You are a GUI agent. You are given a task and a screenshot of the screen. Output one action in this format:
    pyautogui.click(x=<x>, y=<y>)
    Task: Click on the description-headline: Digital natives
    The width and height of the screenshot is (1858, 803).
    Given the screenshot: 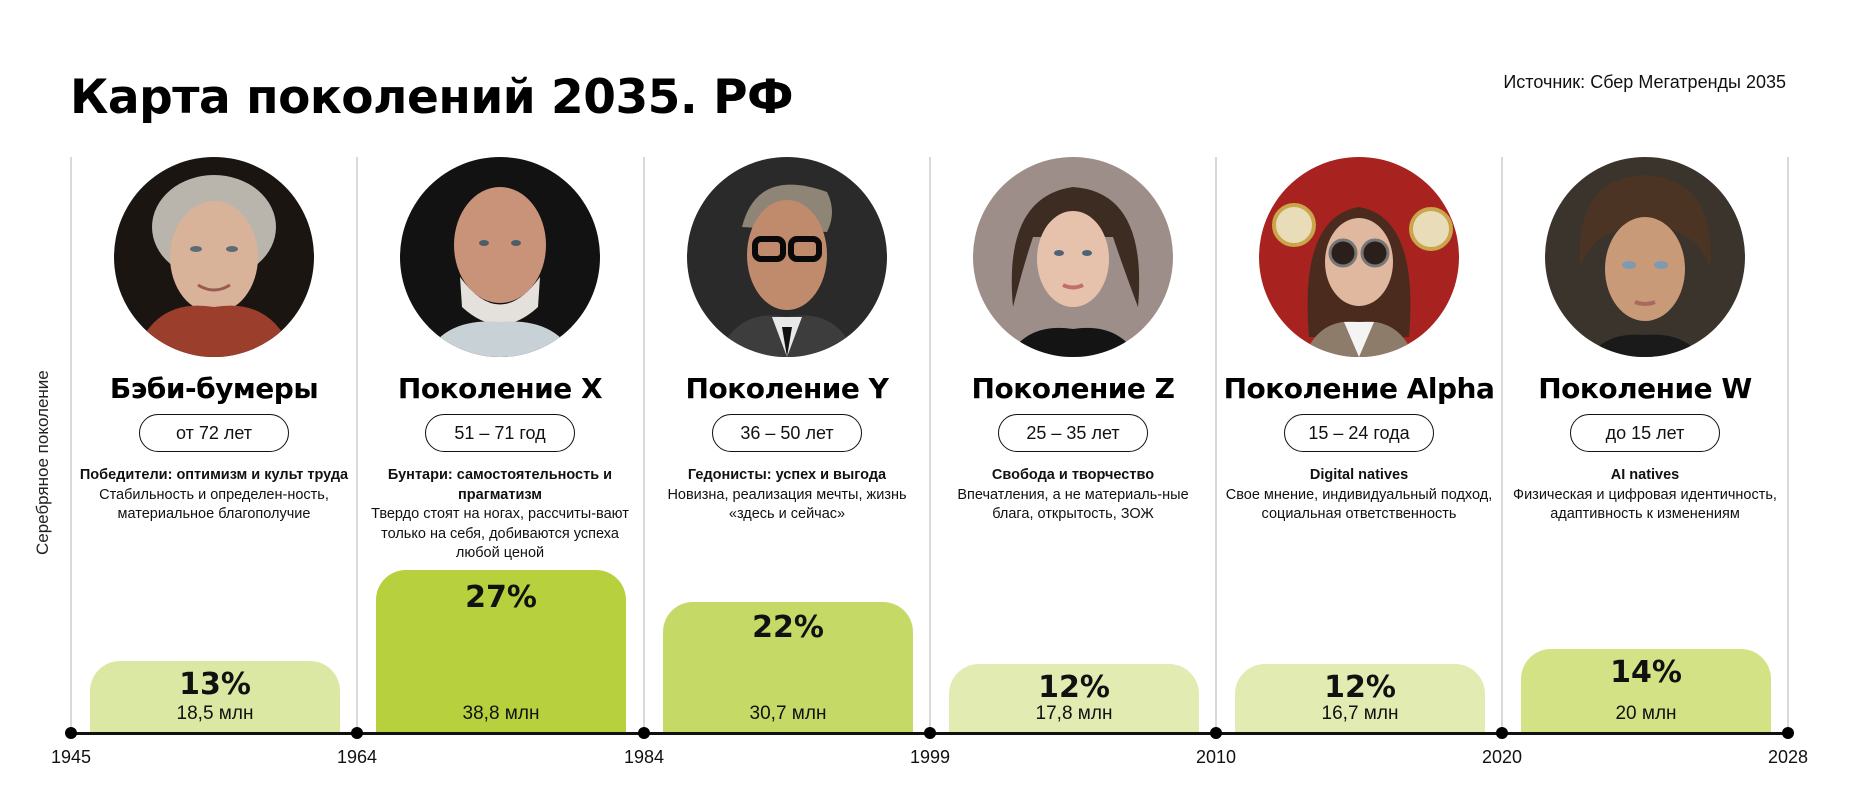 What is the action you would take?
    pyautogui.click(x=1359, y=475)
    